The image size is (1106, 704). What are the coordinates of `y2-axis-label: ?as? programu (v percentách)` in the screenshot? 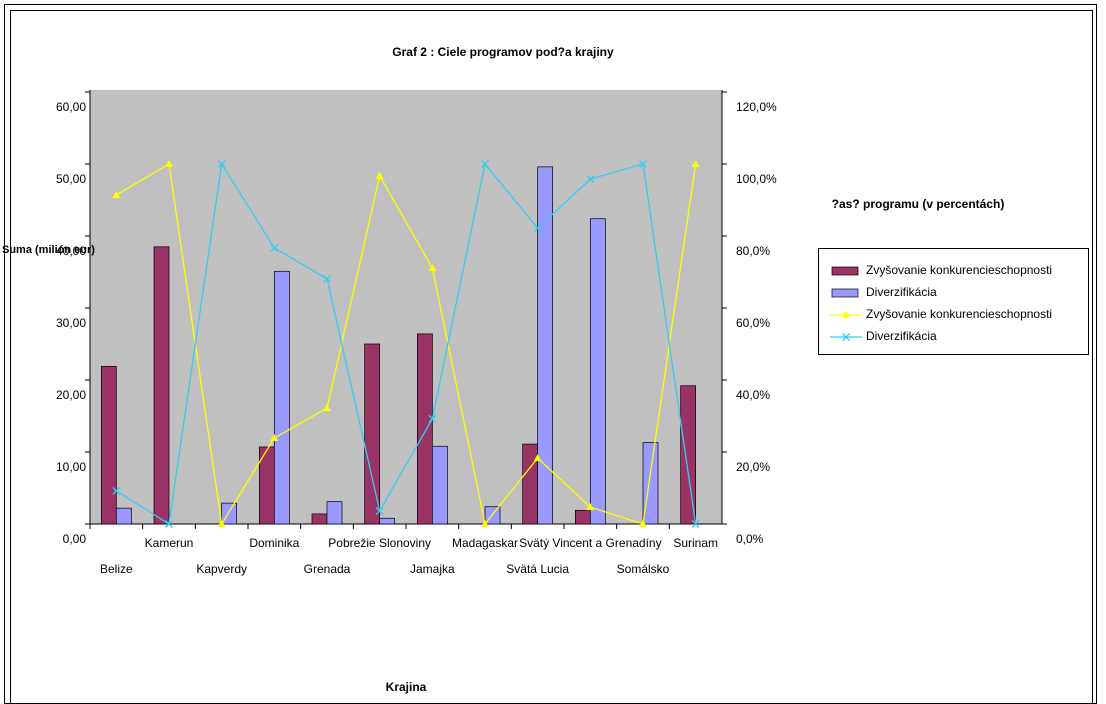 It's located at (918, 204).